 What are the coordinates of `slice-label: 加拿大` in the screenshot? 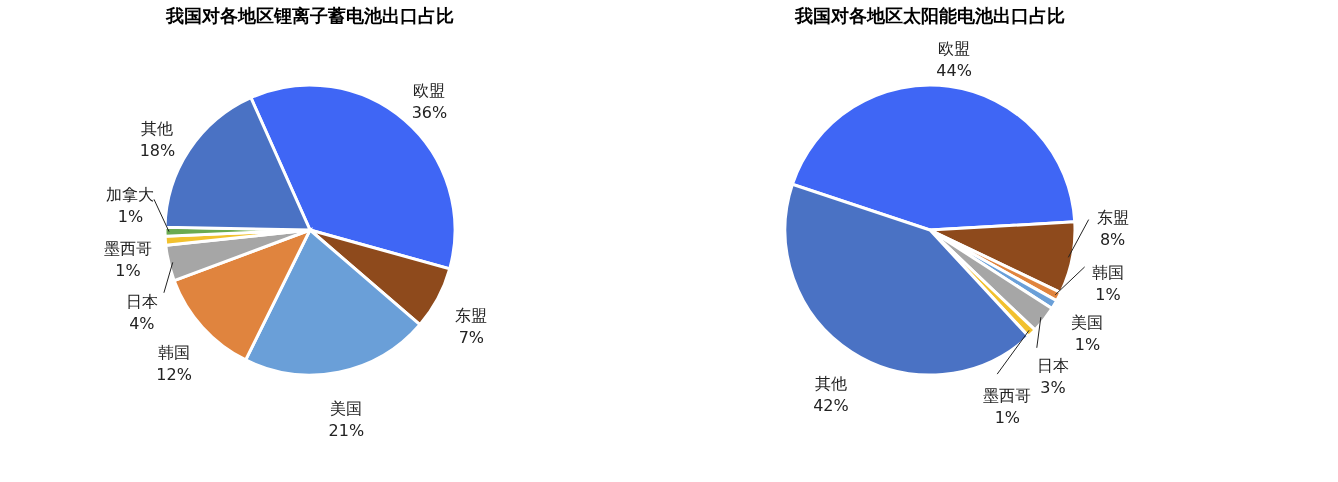 It's located at (130, 194).